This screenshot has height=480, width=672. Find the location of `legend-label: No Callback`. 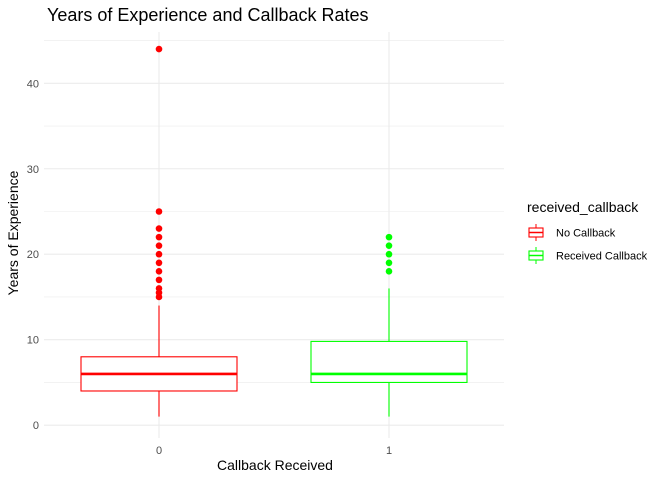

legend-label: No Callback is located at coordinates (586, 234).